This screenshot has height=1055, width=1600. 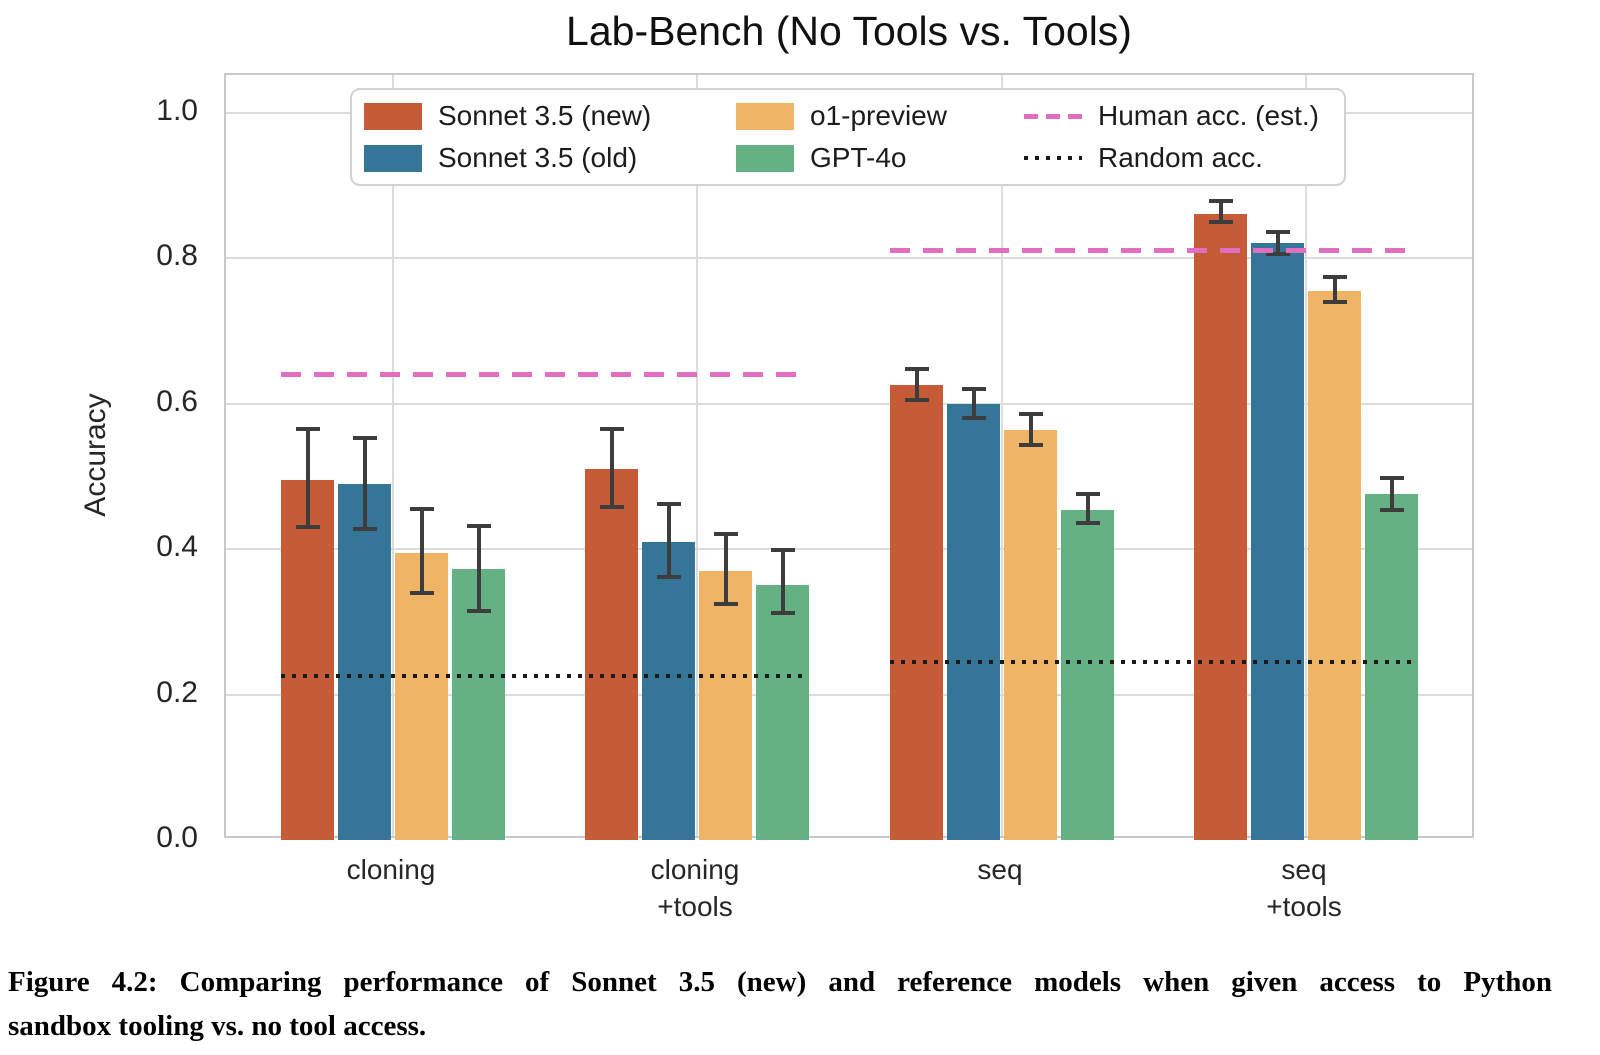 What do you see at coordinates (1220, 526) in the screenshot?
I see `bar-sonnet-3-5-new--3` at bounding box center [1220, 526].